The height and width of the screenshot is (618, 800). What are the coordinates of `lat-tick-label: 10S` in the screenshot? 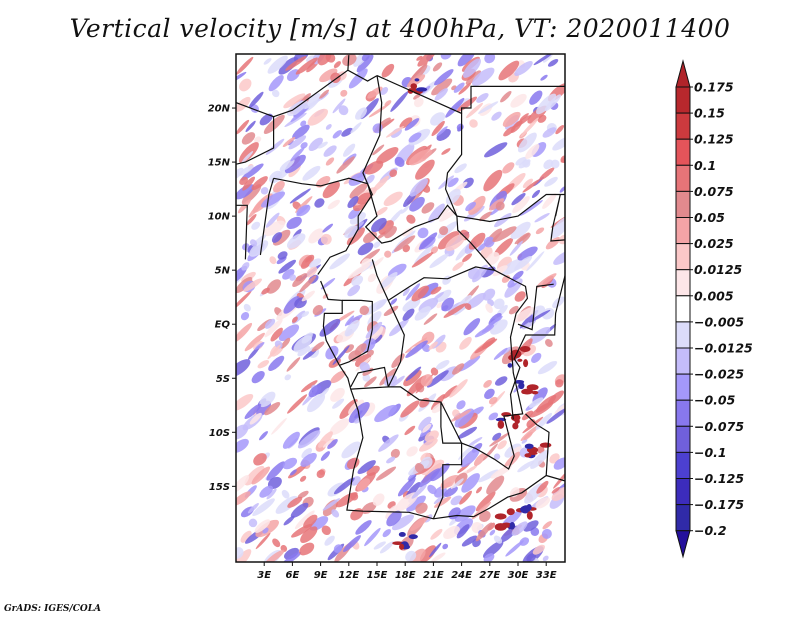 It's located at (219, 433).